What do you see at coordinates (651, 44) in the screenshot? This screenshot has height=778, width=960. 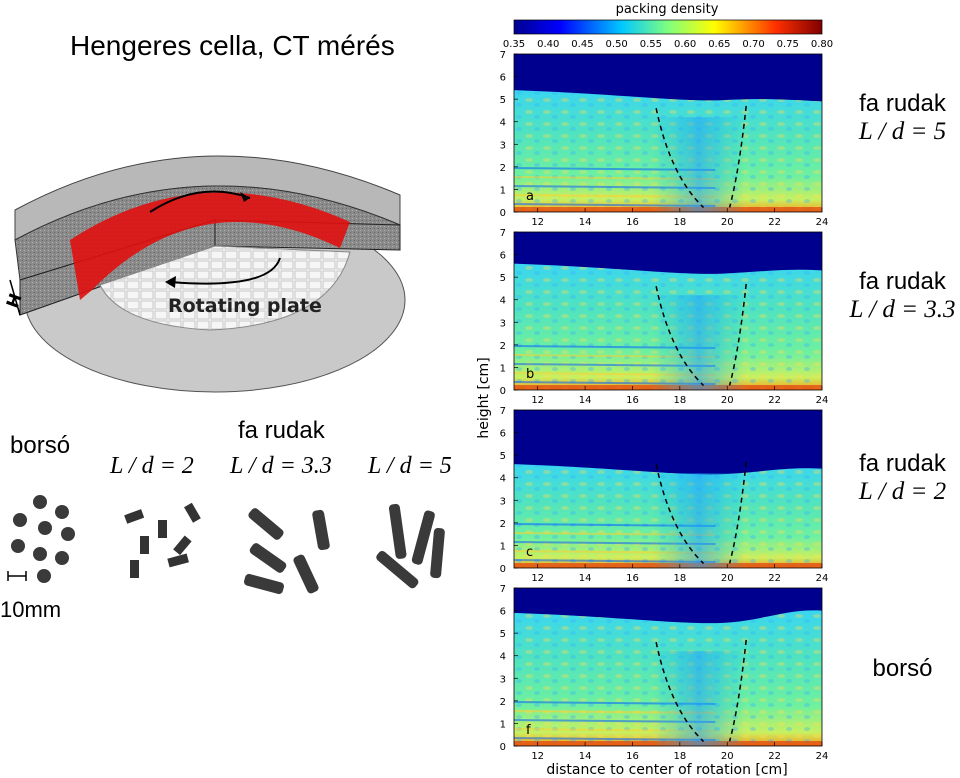 I see `colorbar-tick-label: 0.55` at bounding box center [651, 44].